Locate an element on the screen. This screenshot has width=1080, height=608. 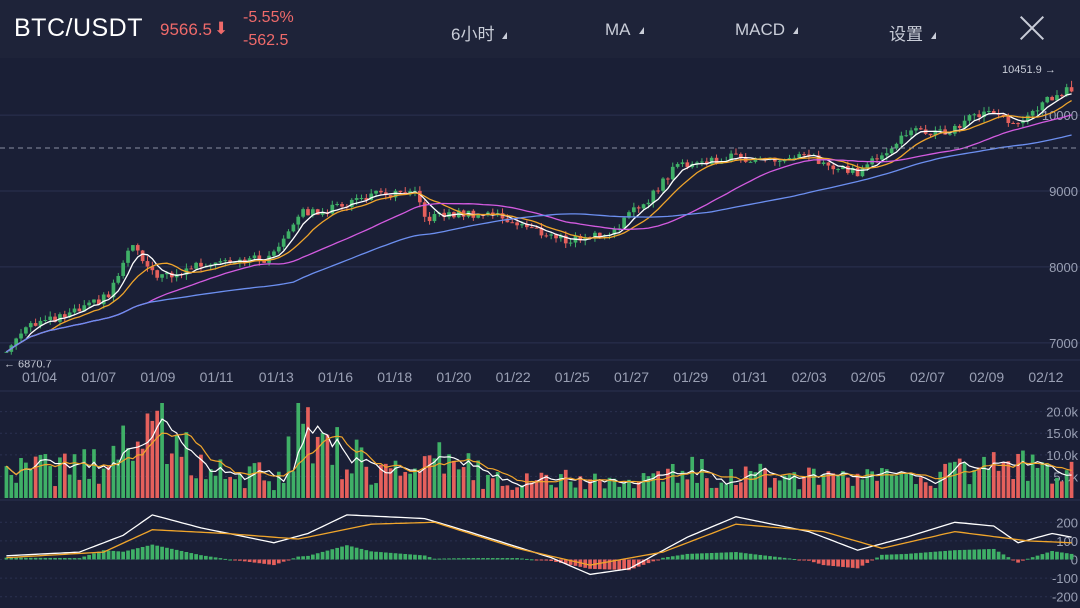
settings-menu: 设置 is located at coordinates (912, 32).